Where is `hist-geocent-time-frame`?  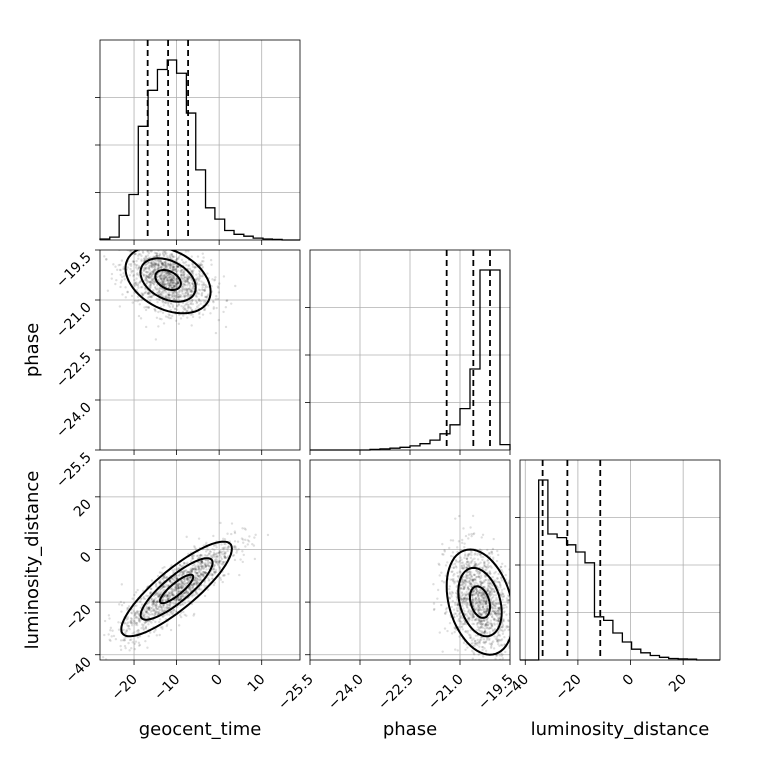
hist-geocent-time-frame is located at coordinates (200, 140).